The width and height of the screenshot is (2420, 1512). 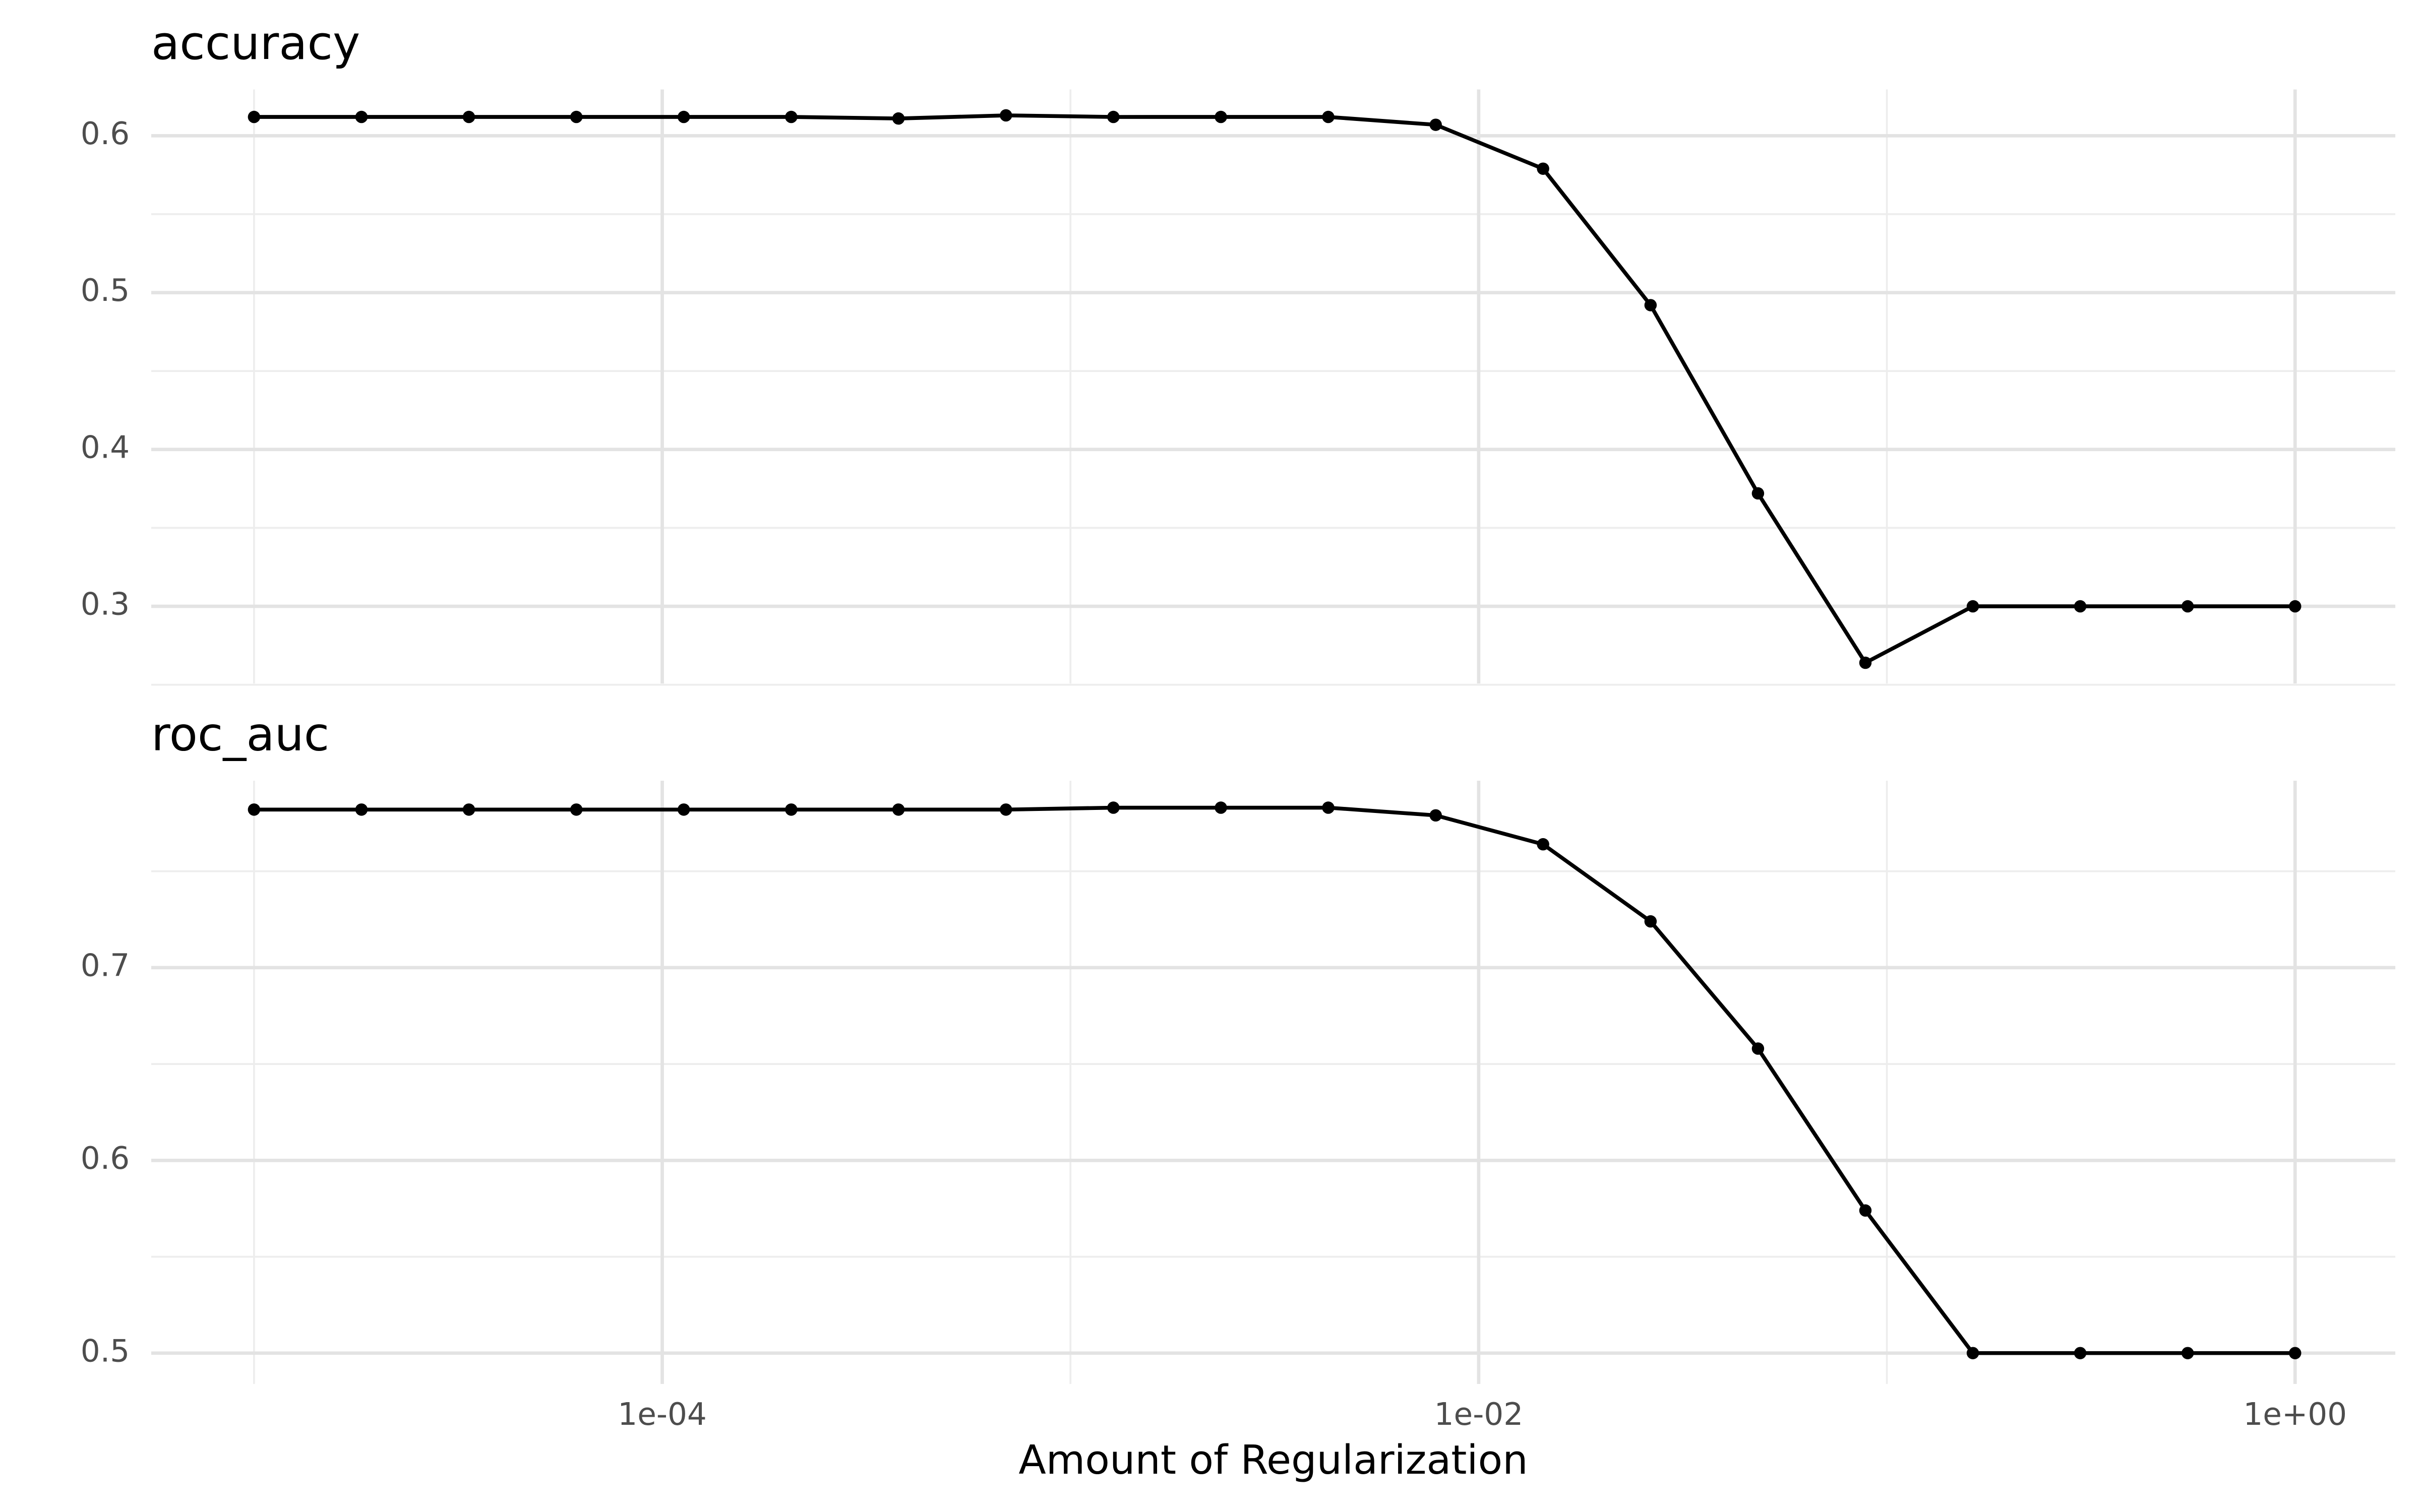 I want to click on y-tick-label: 0.3, so click(x=105, y=604).